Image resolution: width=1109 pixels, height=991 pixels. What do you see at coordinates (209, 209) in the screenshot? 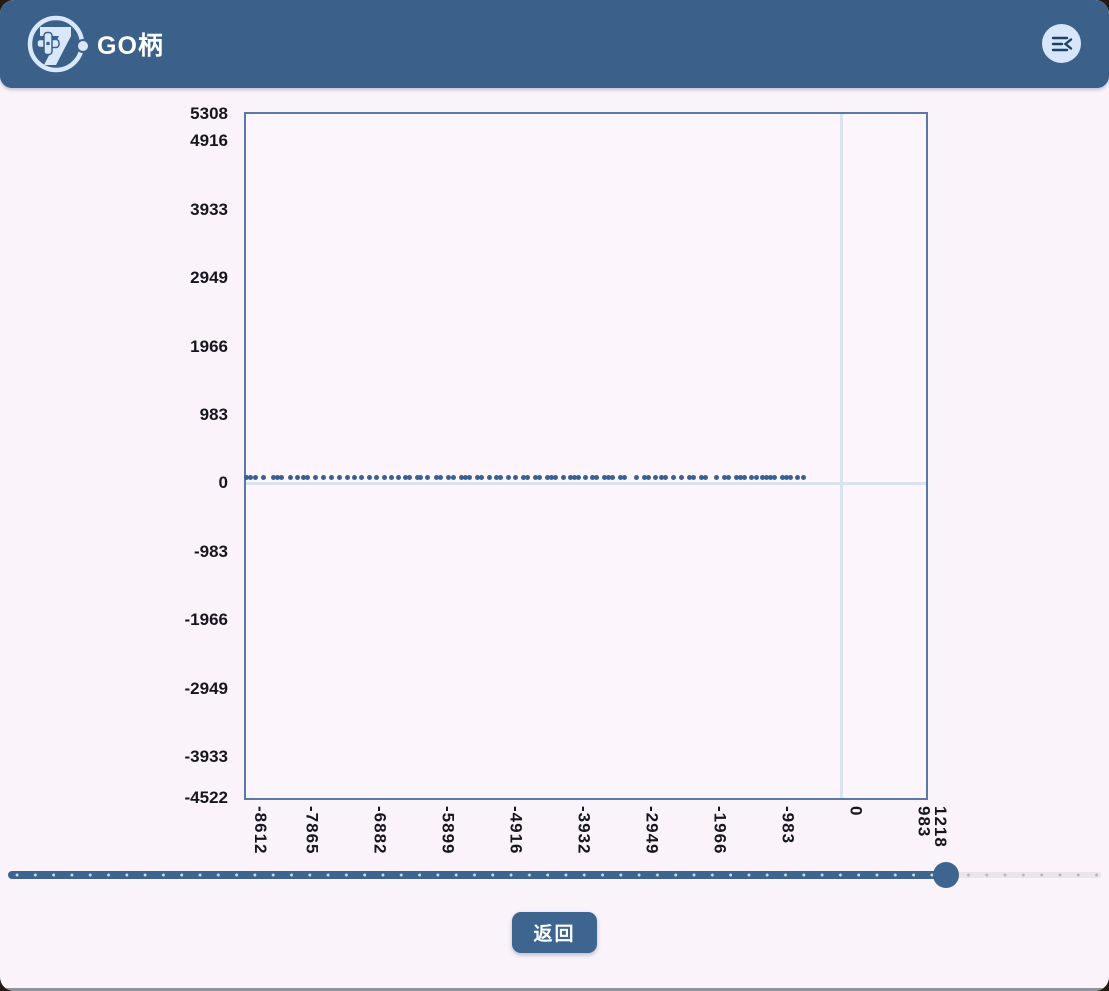
I see `y-axis-tick-label: 3933` at bounding box center [209, 209].